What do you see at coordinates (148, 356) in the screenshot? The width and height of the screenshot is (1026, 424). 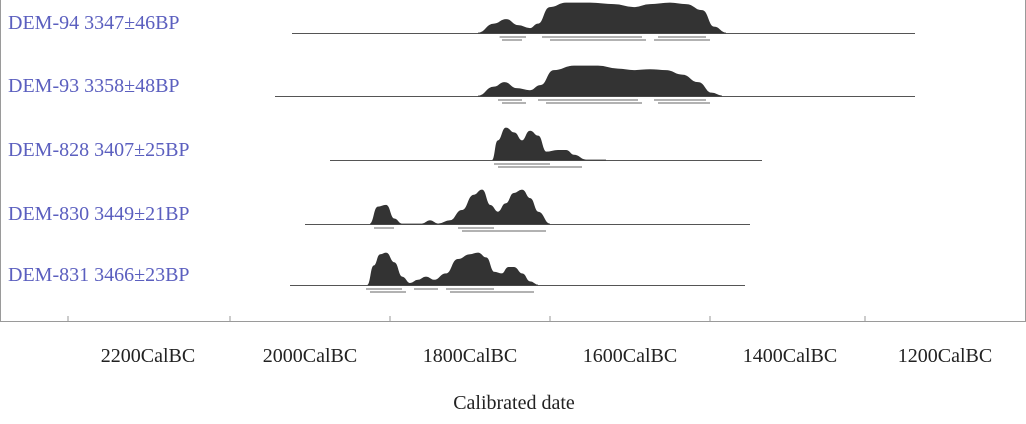 I see `x-tick-label: 2200CalBC` at bounding box center [148, 356].